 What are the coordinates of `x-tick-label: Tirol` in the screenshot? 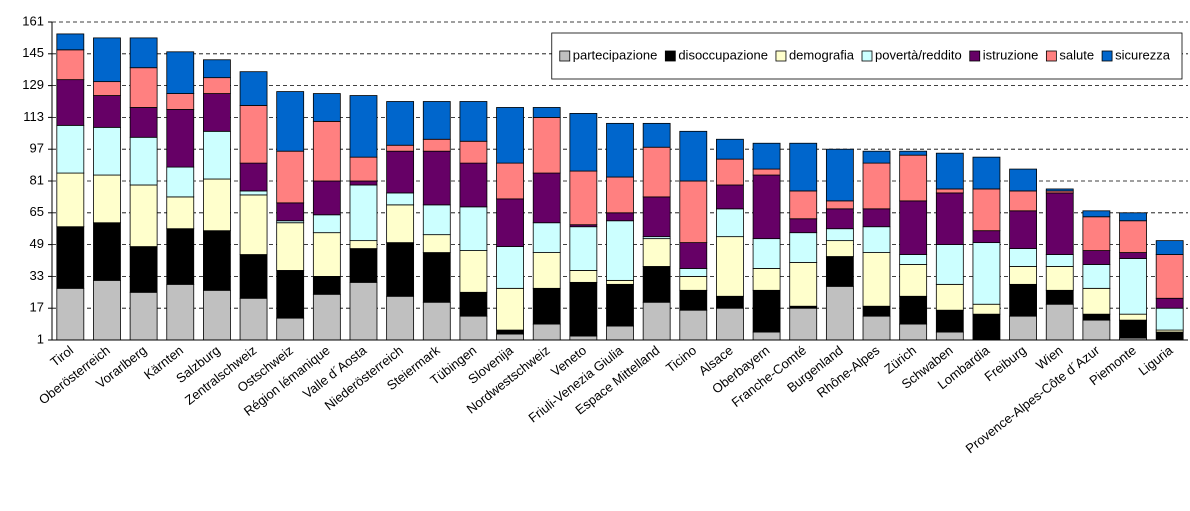 It's located at (61, 355).